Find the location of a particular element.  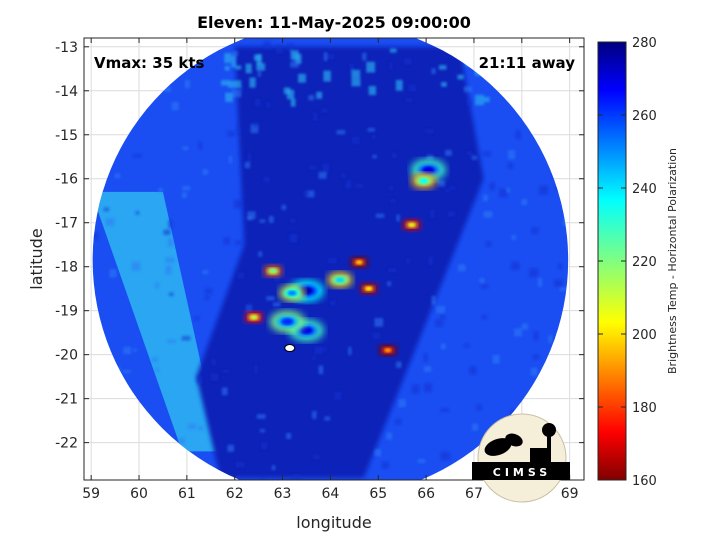

vmax-annotation: Vmax: 35 kts is located at coordinates (149, 63).